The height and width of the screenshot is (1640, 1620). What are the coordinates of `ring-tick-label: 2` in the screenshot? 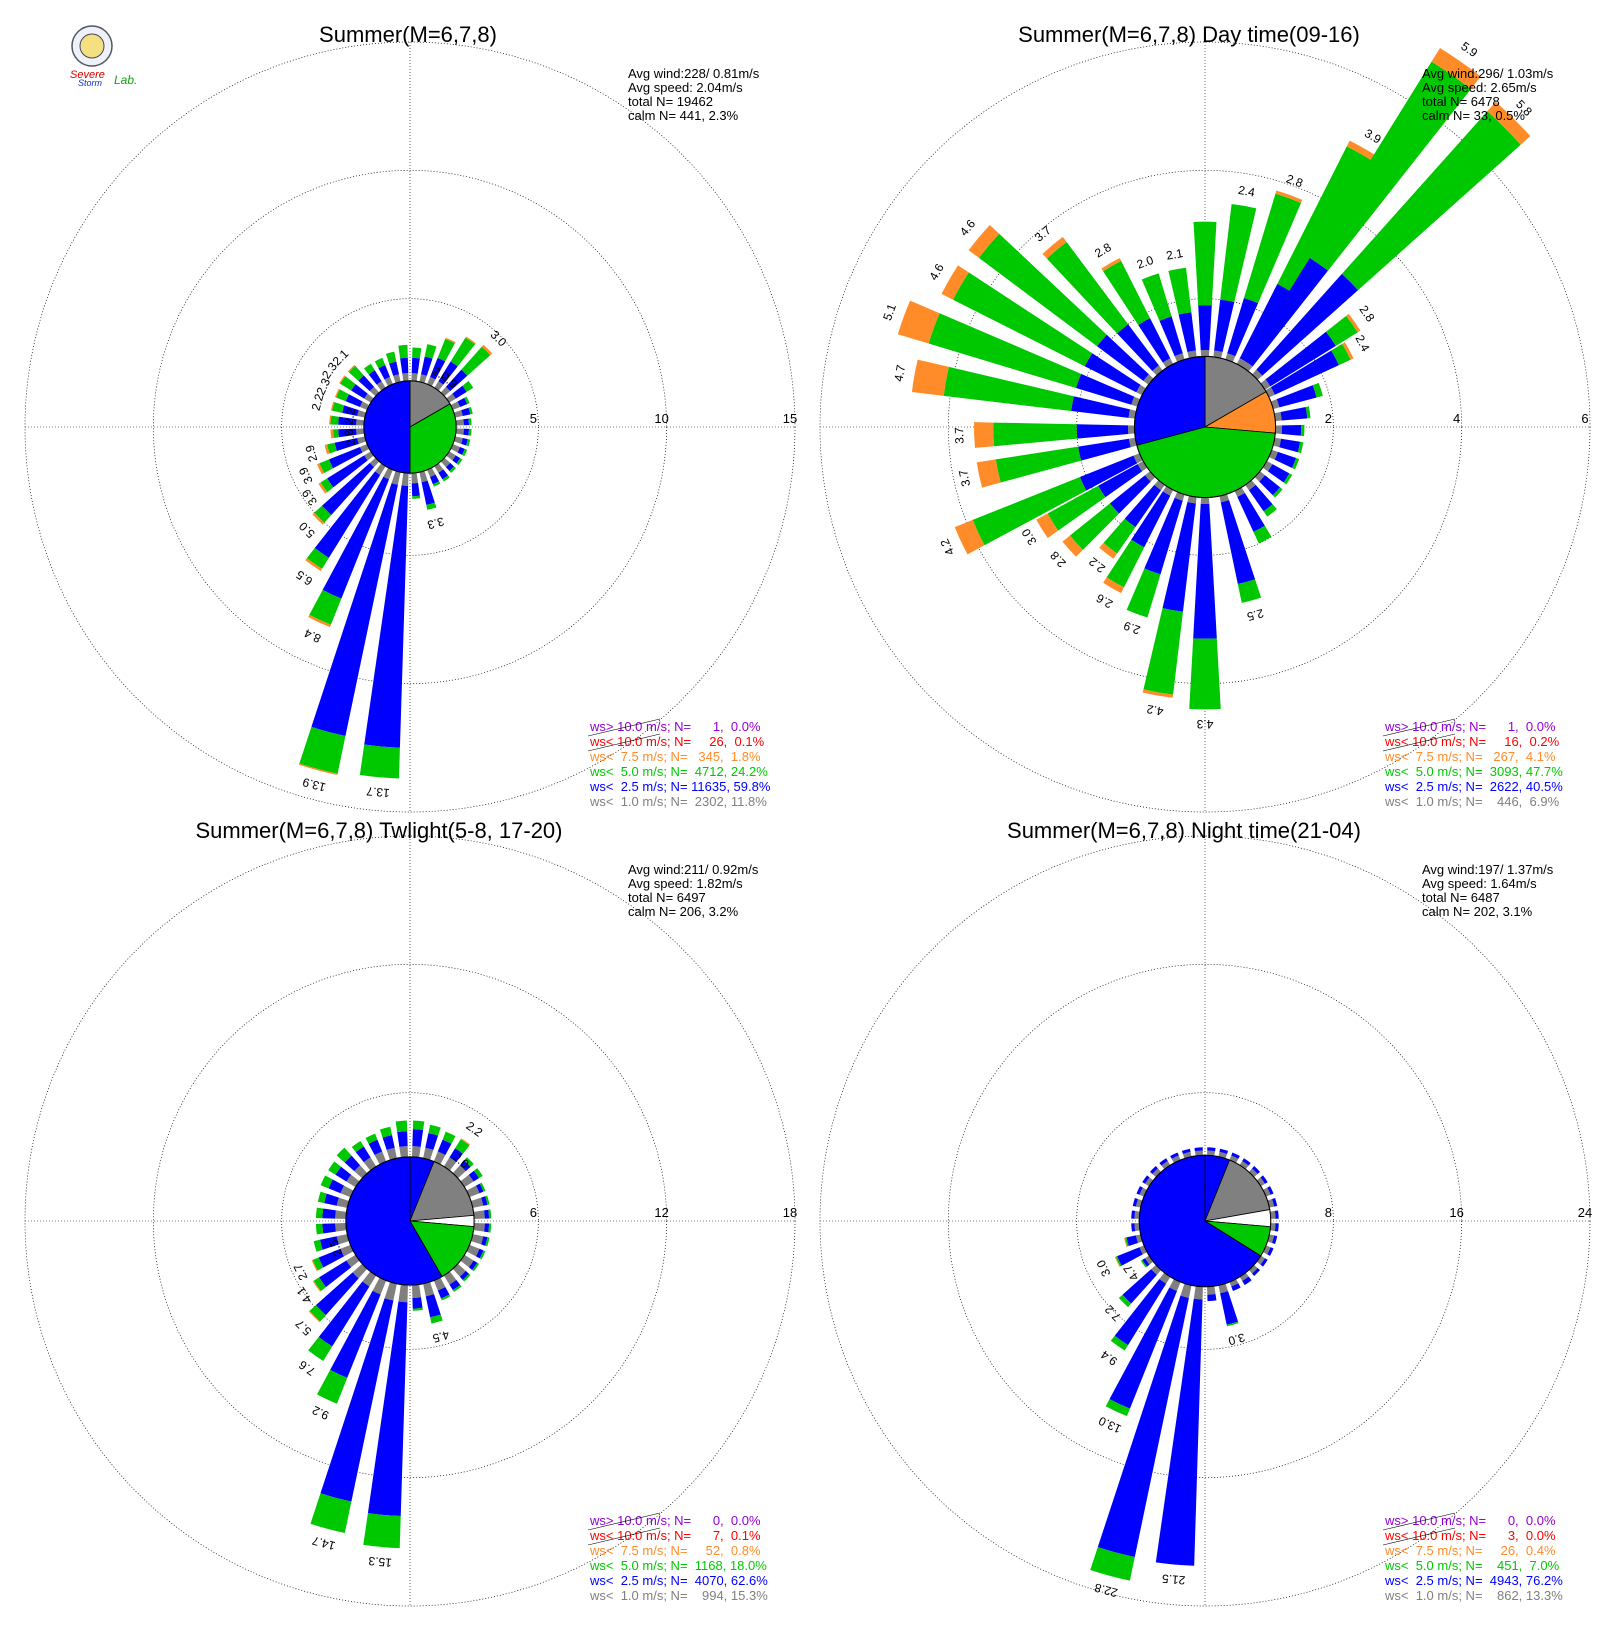 It's located at (1328, 418).